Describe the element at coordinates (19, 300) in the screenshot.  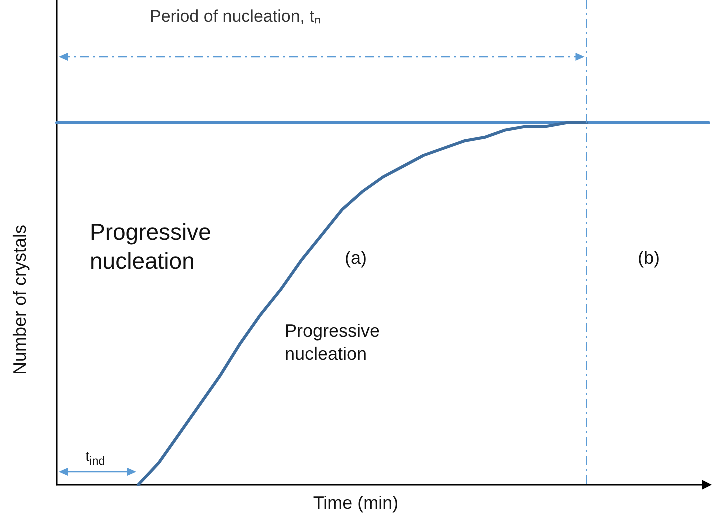
I see `y-axis-title: Number of crystals` at that location.